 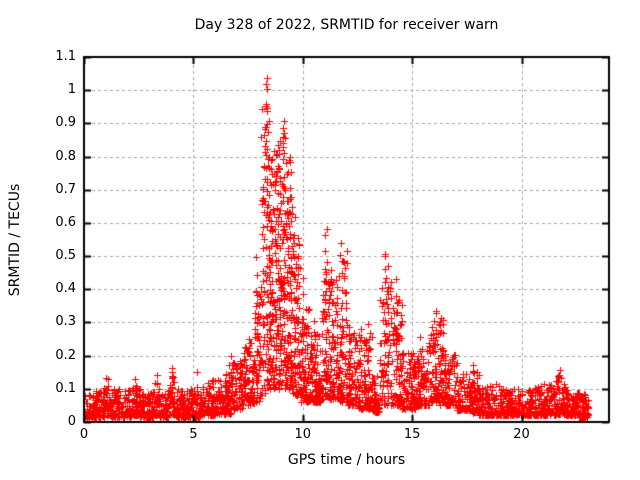 I want to click on y-tick-label: 0, so click(x=71, y=421).